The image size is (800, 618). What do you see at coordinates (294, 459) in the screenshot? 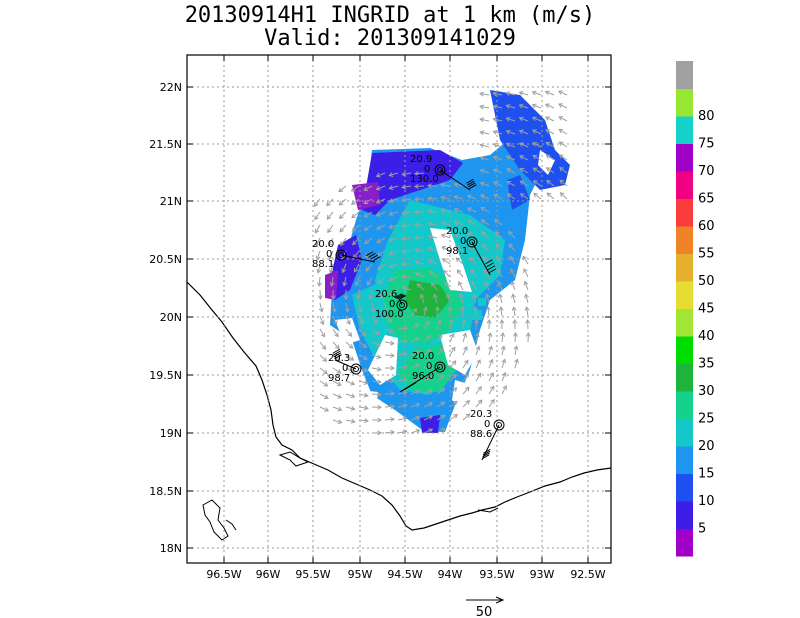
I see `lagoon` at bounding box center [294, 459].